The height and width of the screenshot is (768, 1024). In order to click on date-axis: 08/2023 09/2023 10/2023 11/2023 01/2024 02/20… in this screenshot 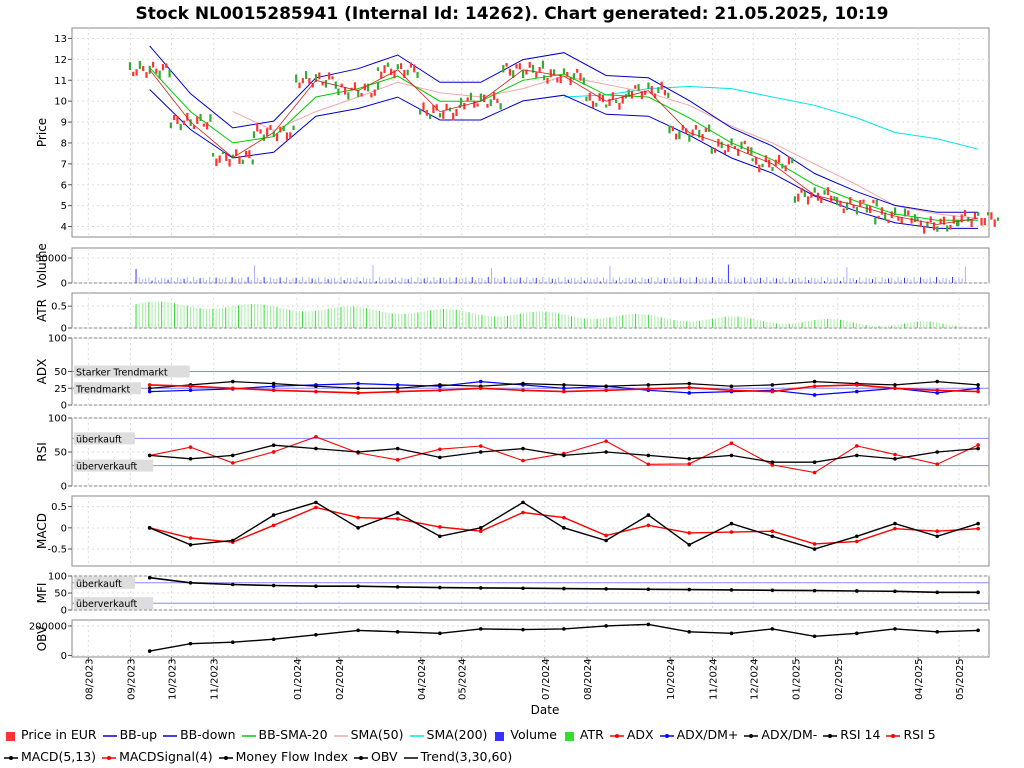, I will do `click(525, 678)`.